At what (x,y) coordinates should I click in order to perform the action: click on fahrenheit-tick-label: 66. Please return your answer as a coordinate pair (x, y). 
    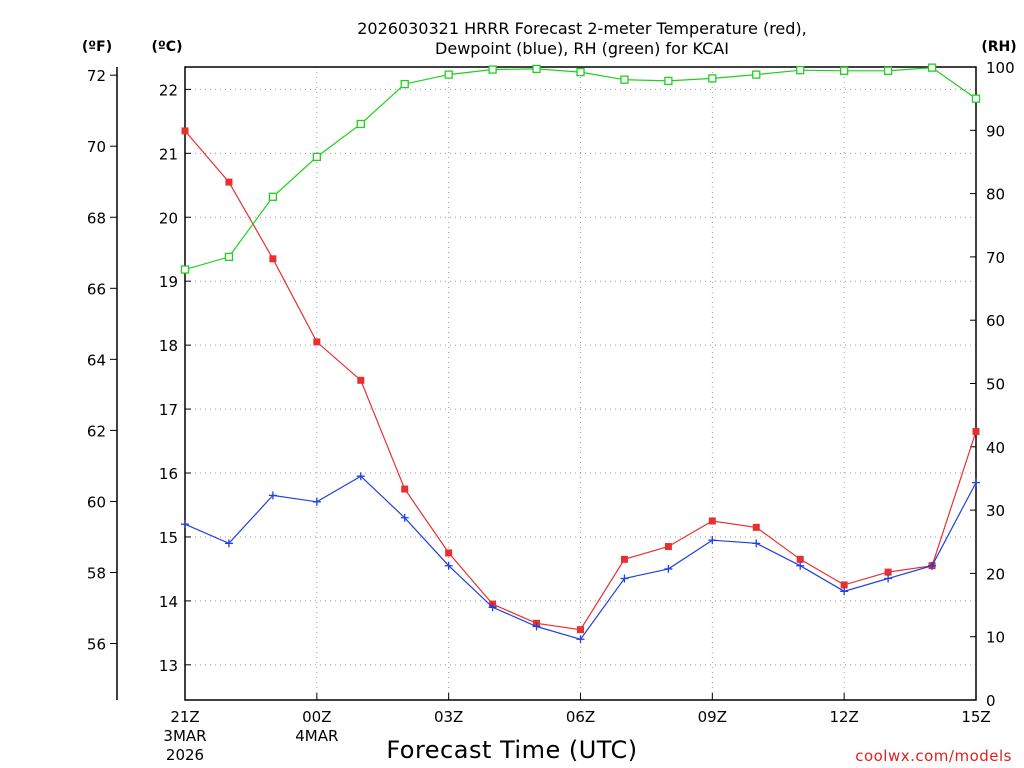
    Looking at the image, I should click on (96, 289).